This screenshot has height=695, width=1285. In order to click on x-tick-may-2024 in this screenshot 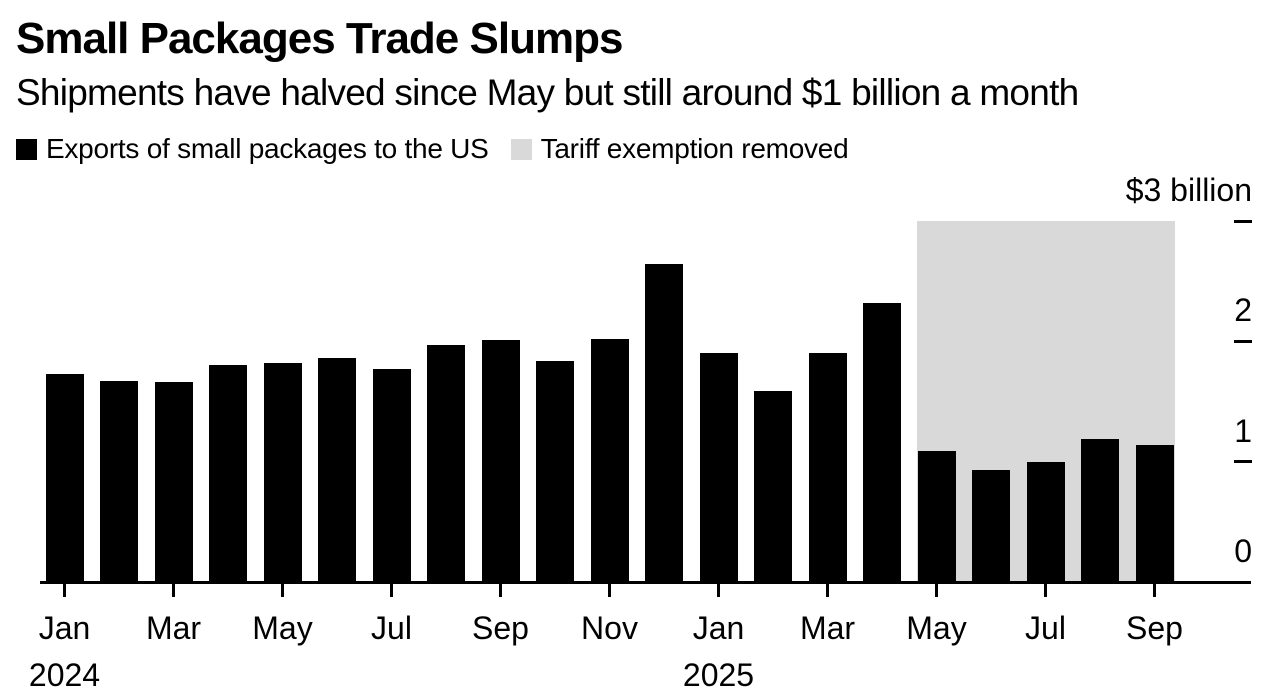, I will do `click(282, 590)`.